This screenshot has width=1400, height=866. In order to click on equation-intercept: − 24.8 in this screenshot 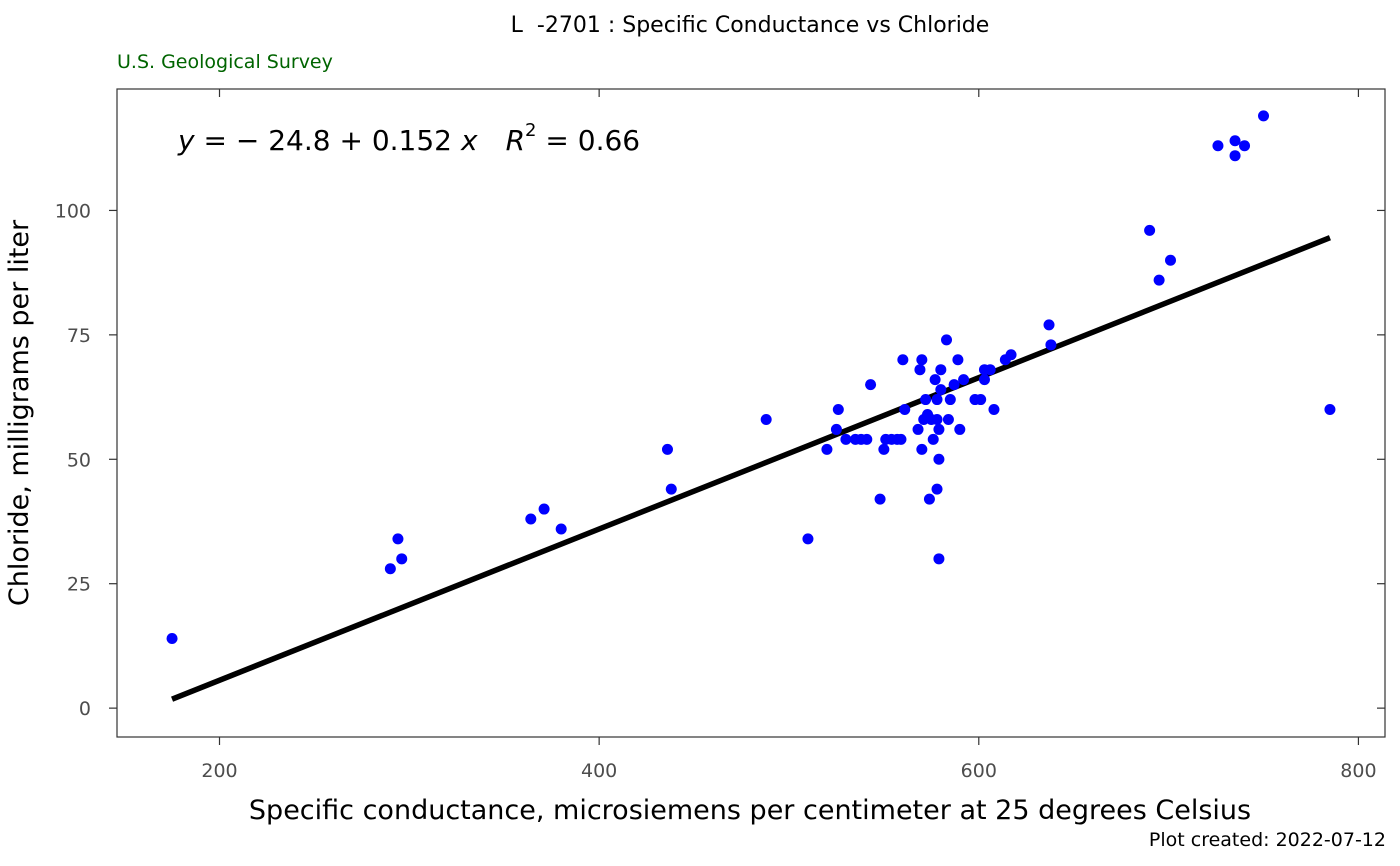, I will do `click(283, 140)`.